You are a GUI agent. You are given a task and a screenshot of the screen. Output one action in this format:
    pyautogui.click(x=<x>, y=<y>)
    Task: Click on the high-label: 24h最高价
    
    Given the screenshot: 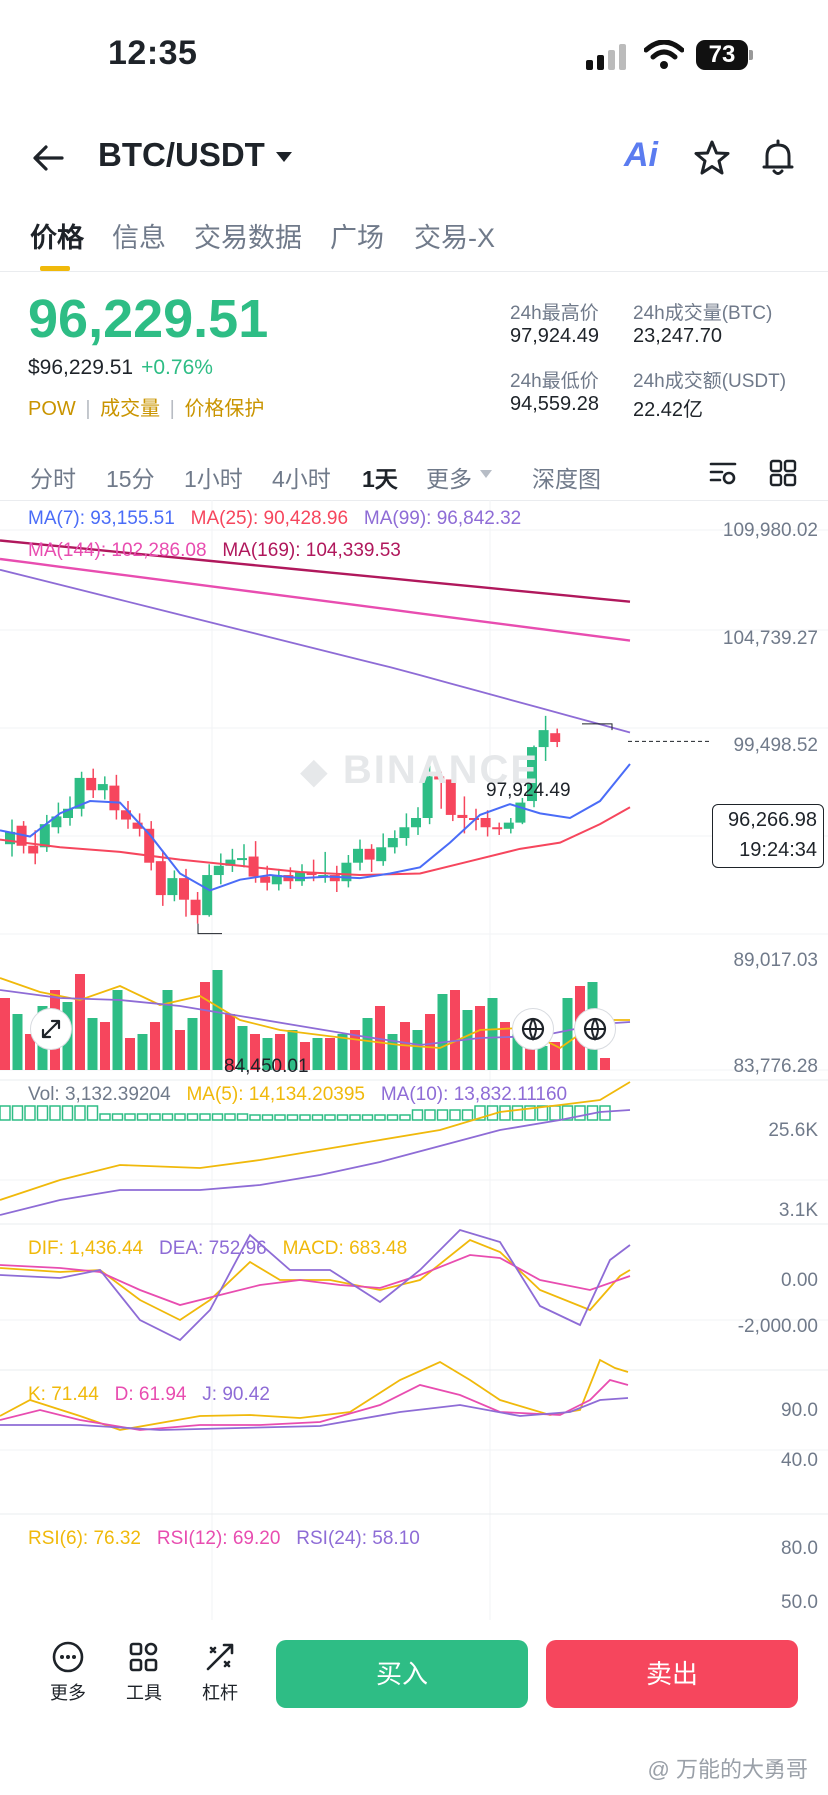 What is the action you would take?
    pyautogui.click(x=554, y=313)
    